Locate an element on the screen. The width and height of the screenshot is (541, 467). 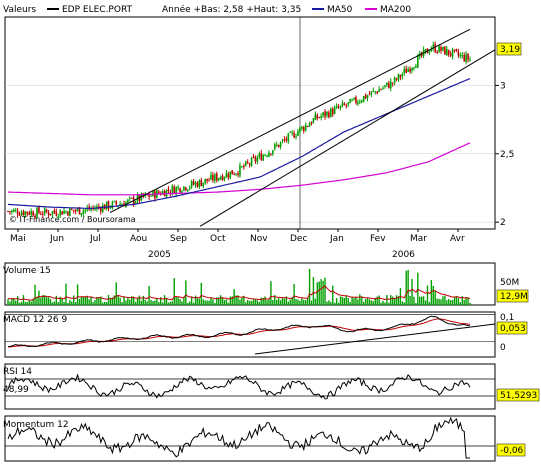
macd-trend-line is located at coordinates (375, 339).